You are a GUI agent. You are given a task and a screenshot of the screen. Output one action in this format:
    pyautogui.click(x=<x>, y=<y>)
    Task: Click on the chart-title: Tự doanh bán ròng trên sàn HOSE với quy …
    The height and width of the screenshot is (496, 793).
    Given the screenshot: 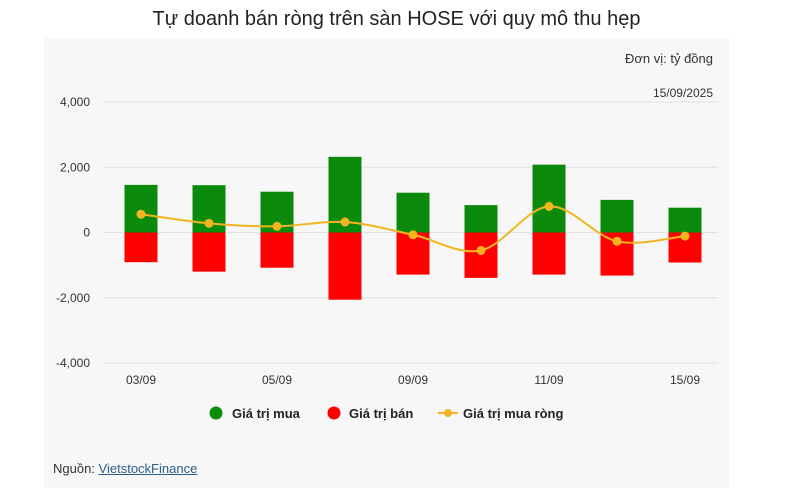 What is the action you would take?
    pyautogui.click(x=396, y=19)
    